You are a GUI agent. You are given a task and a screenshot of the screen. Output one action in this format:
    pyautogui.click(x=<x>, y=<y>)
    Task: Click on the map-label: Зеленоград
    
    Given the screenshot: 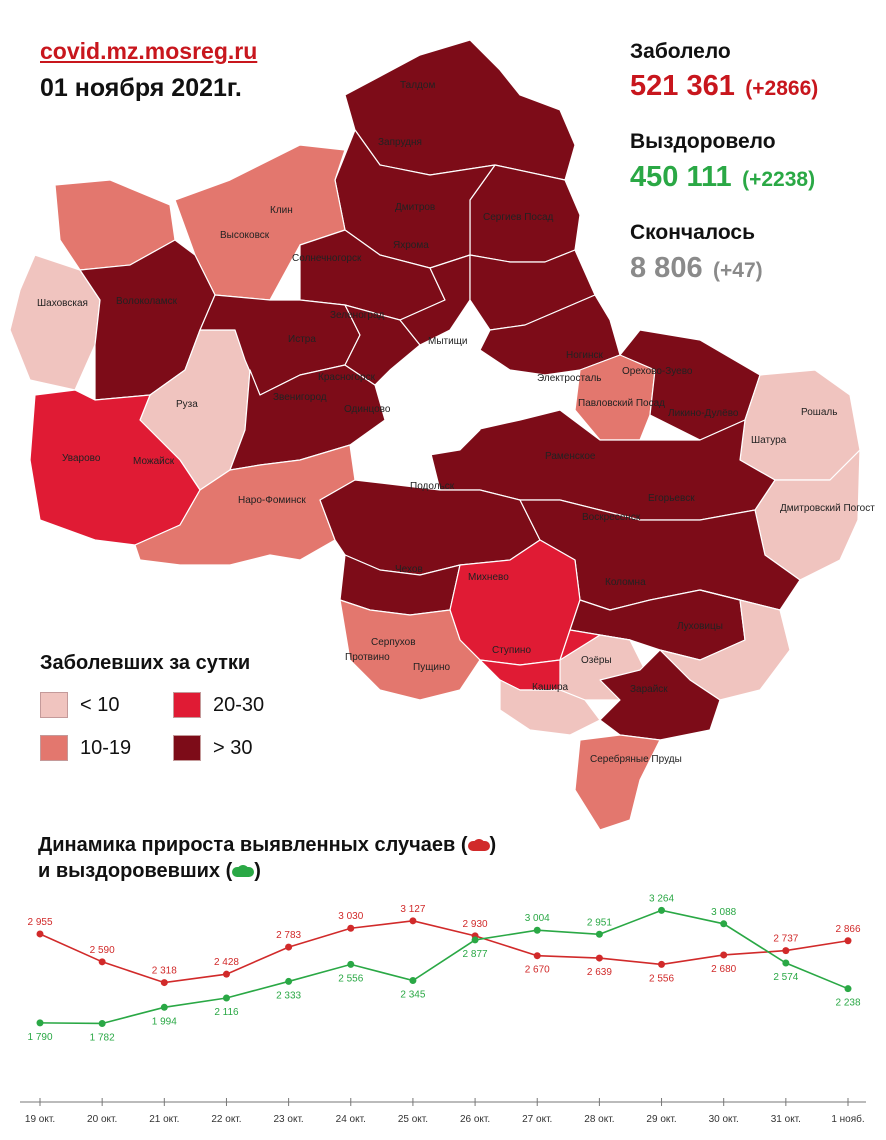 What is the action you would take?
    pyautogui.click(x=357, y=315)
    